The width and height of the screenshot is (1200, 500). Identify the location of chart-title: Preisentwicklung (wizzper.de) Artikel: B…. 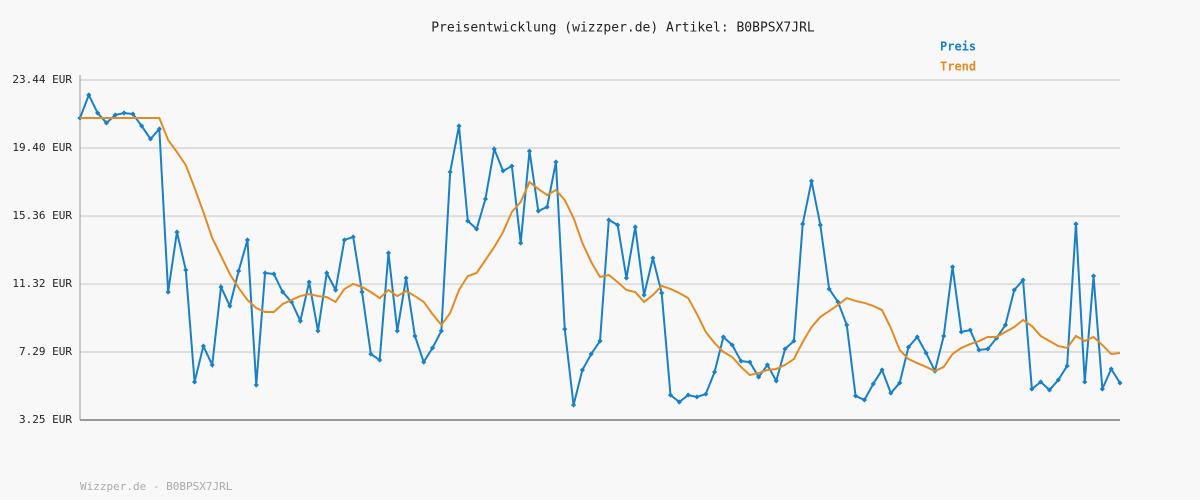
(623, 28).